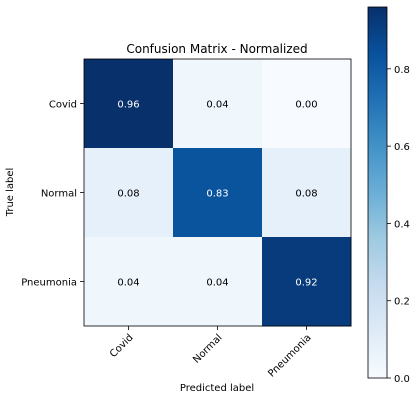 This screenshot has height=401, width=416. What do you see at coordinates (122, 346) in the screenshot?
I see `x-tick-label: Covid` at bounding box center [122, 346].